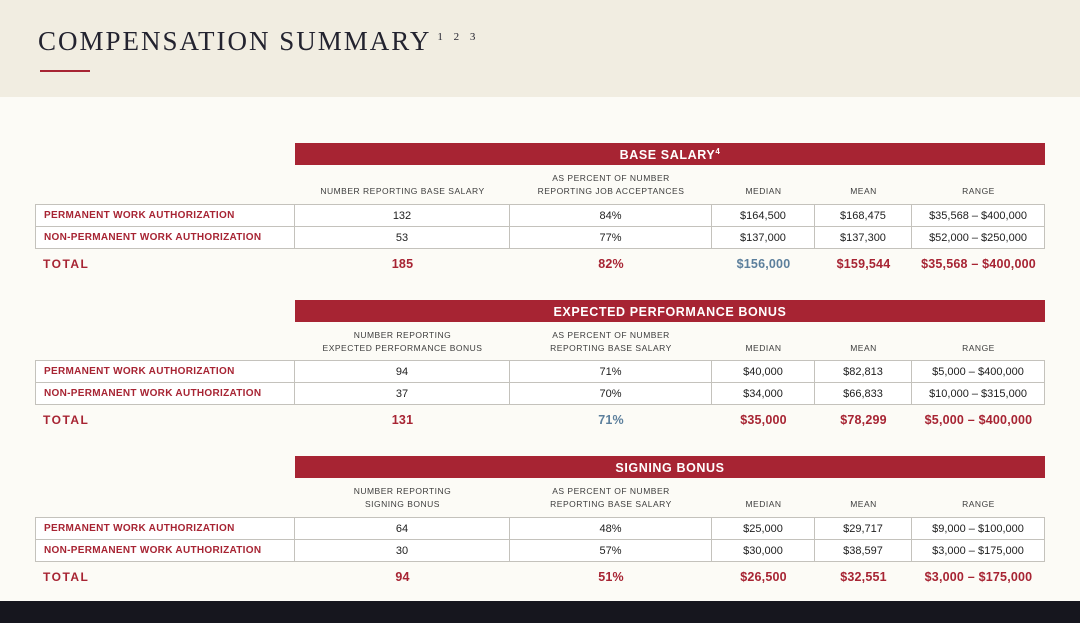  Describe the element at coordinates (978, 263) in the screenshot. I see `total-range: $35,568 – $400,000` at that location.